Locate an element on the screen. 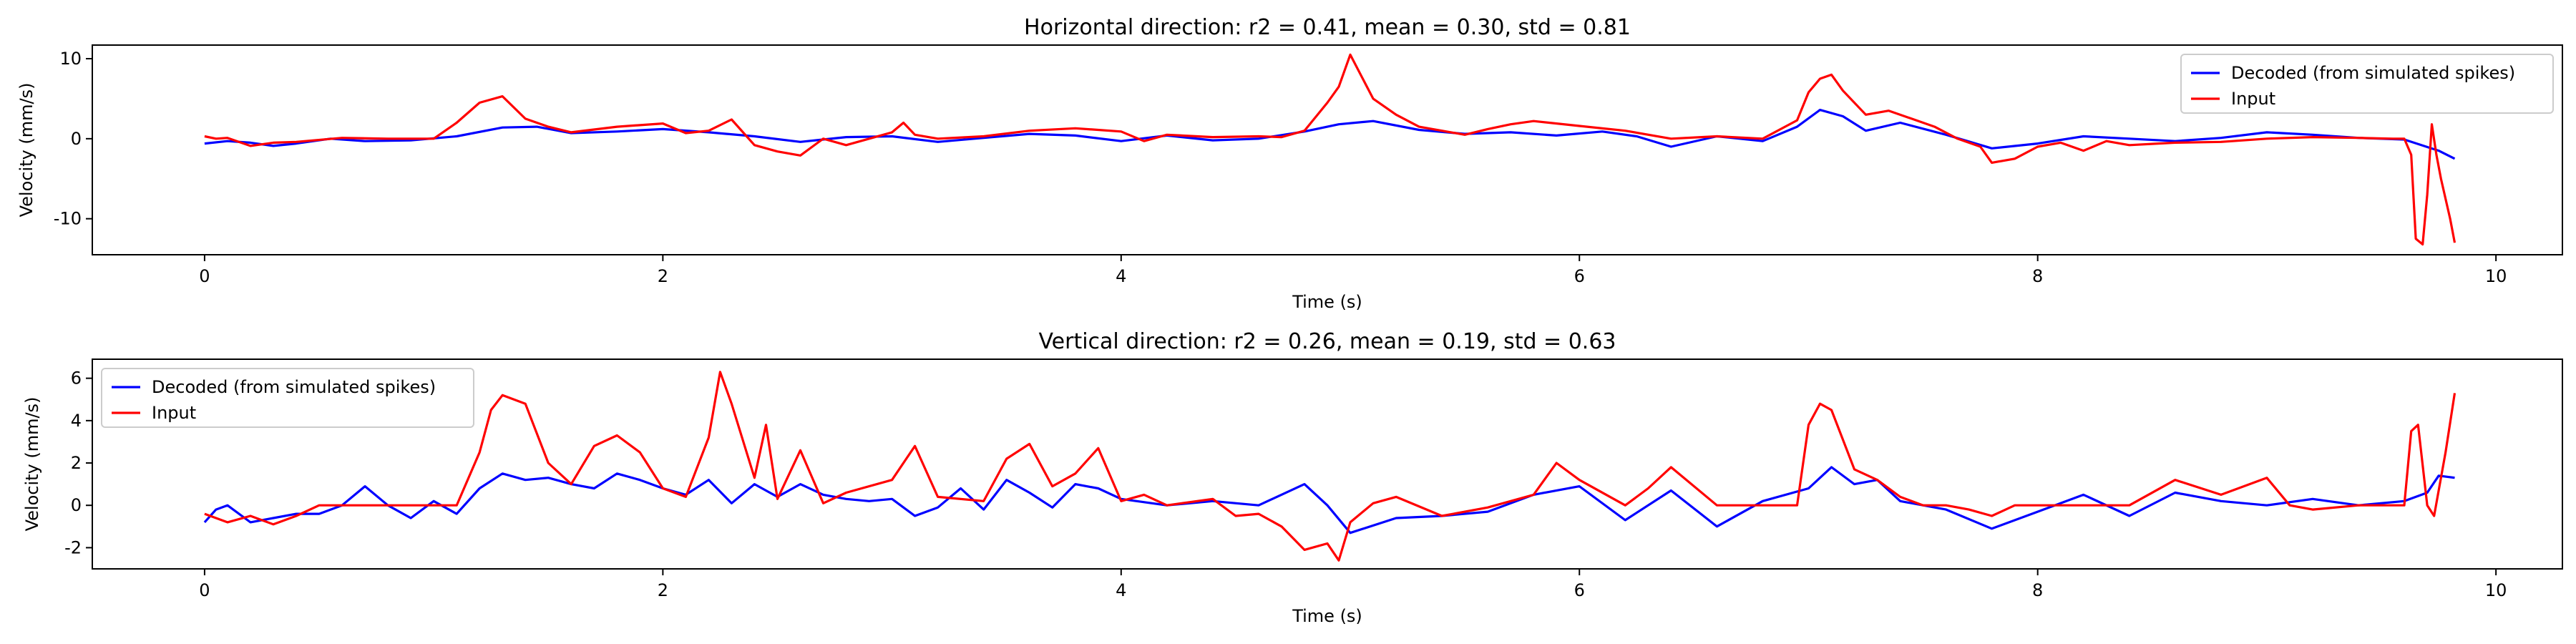 The height and width of the screenshot is (644, 2576). y-tick-label: -10 is located at coordinates (68, 219).